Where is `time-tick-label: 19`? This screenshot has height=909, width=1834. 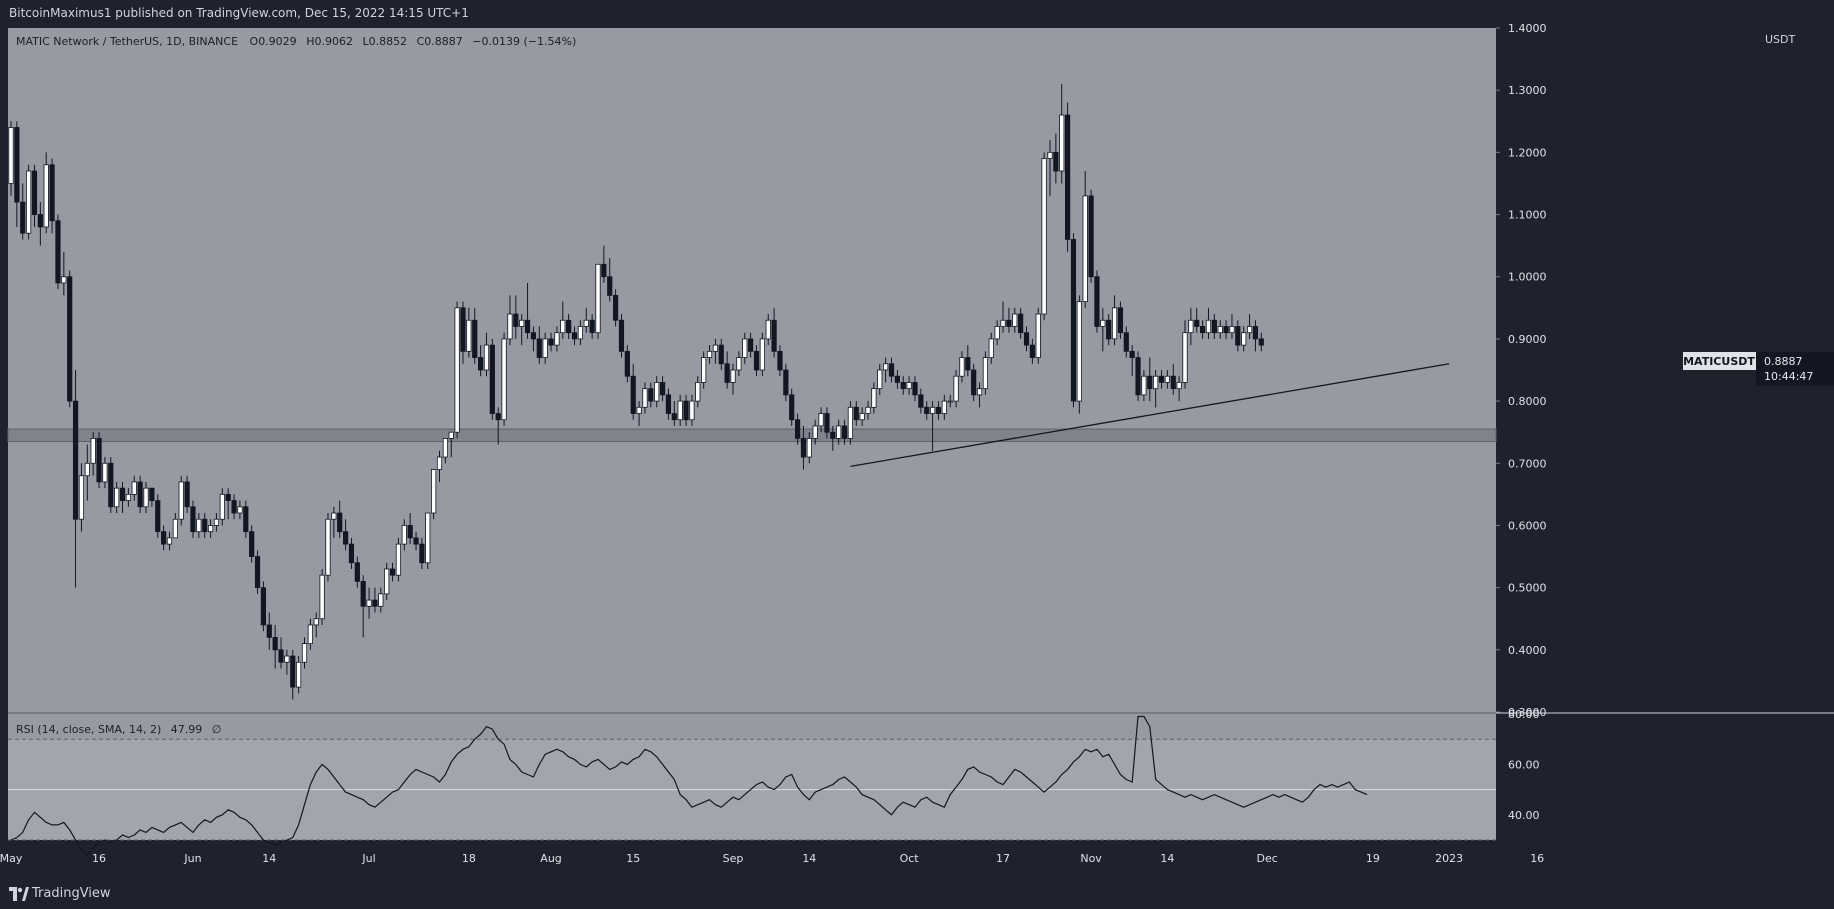
time-tick-label: 19 is located at coordinates (1373, 858).